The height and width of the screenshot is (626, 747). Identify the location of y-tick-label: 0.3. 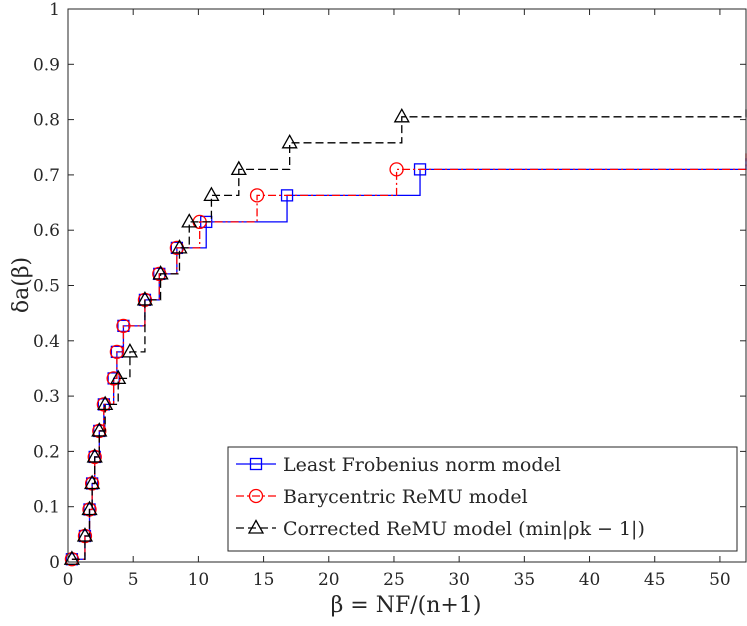
(46, 397).